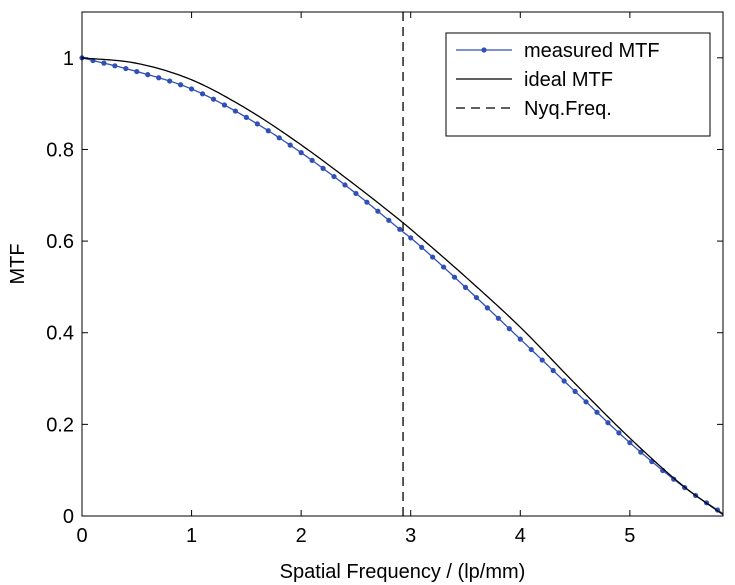 The height and width of the screenshot is (585, 735). I want to click on x-tick-label: 5, so click(629, 536).